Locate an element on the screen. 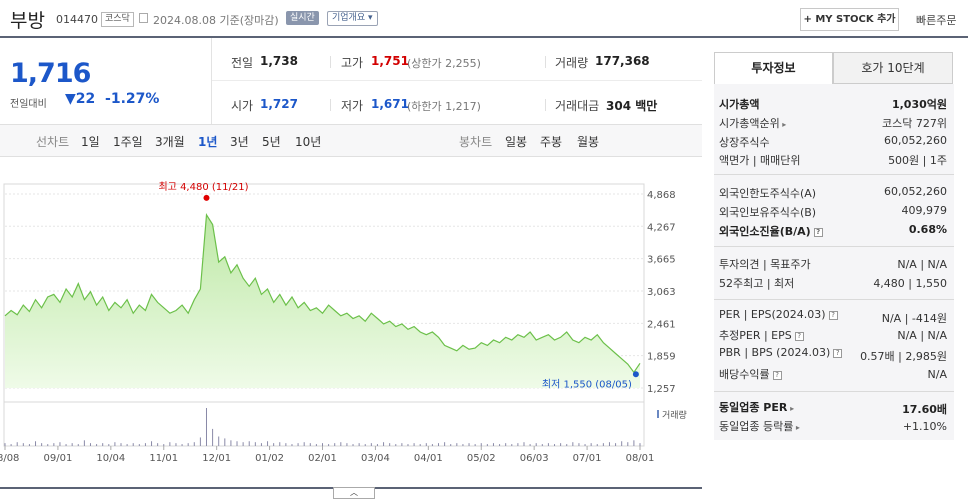 This screenshot has width=968, height=500. candle-chart-label: 봉차트 is located at coordinates (476, 142).